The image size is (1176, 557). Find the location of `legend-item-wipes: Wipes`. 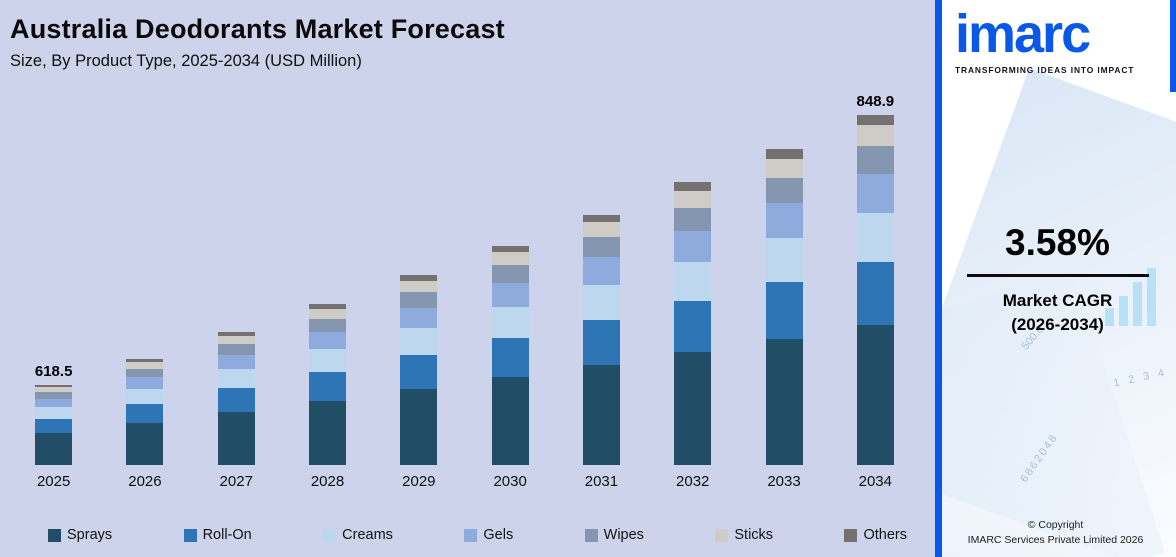

legend-item-wipes: Wipes is located at coordinates (614, 535).